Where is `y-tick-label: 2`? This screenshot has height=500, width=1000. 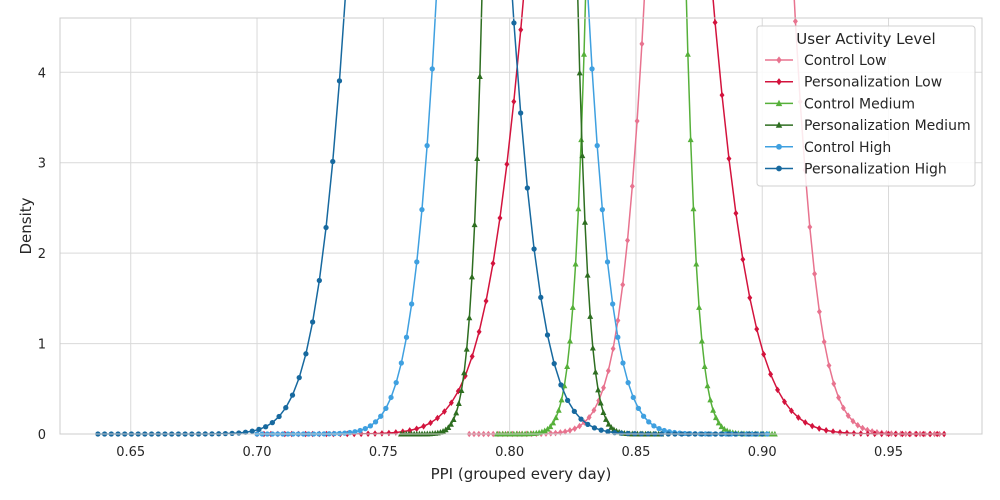
y-tick-label: 2 is located at coordinates (42, 254).